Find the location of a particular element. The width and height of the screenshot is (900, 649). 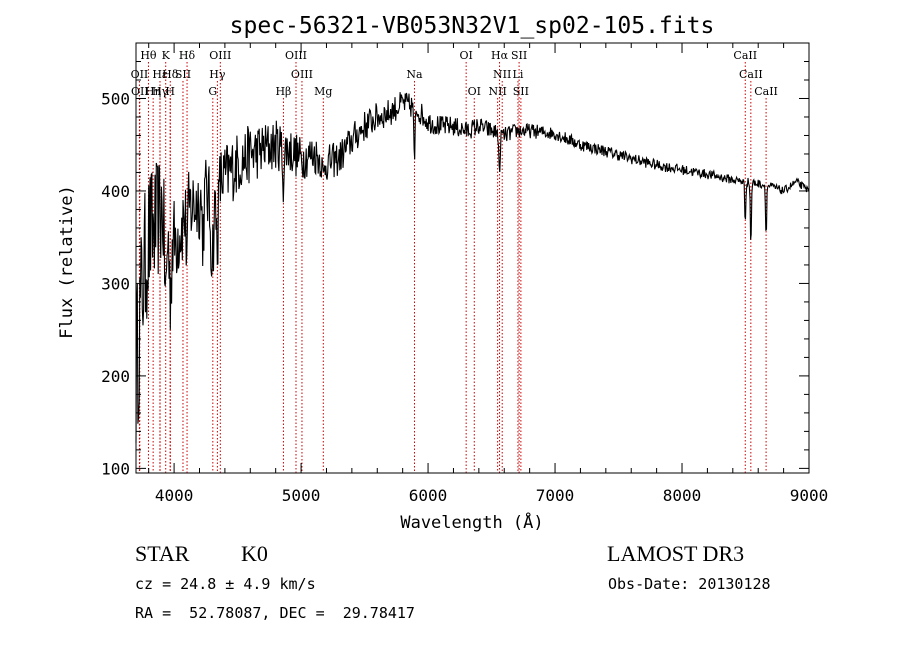

line-label: H is located at coordinates (170, 91).